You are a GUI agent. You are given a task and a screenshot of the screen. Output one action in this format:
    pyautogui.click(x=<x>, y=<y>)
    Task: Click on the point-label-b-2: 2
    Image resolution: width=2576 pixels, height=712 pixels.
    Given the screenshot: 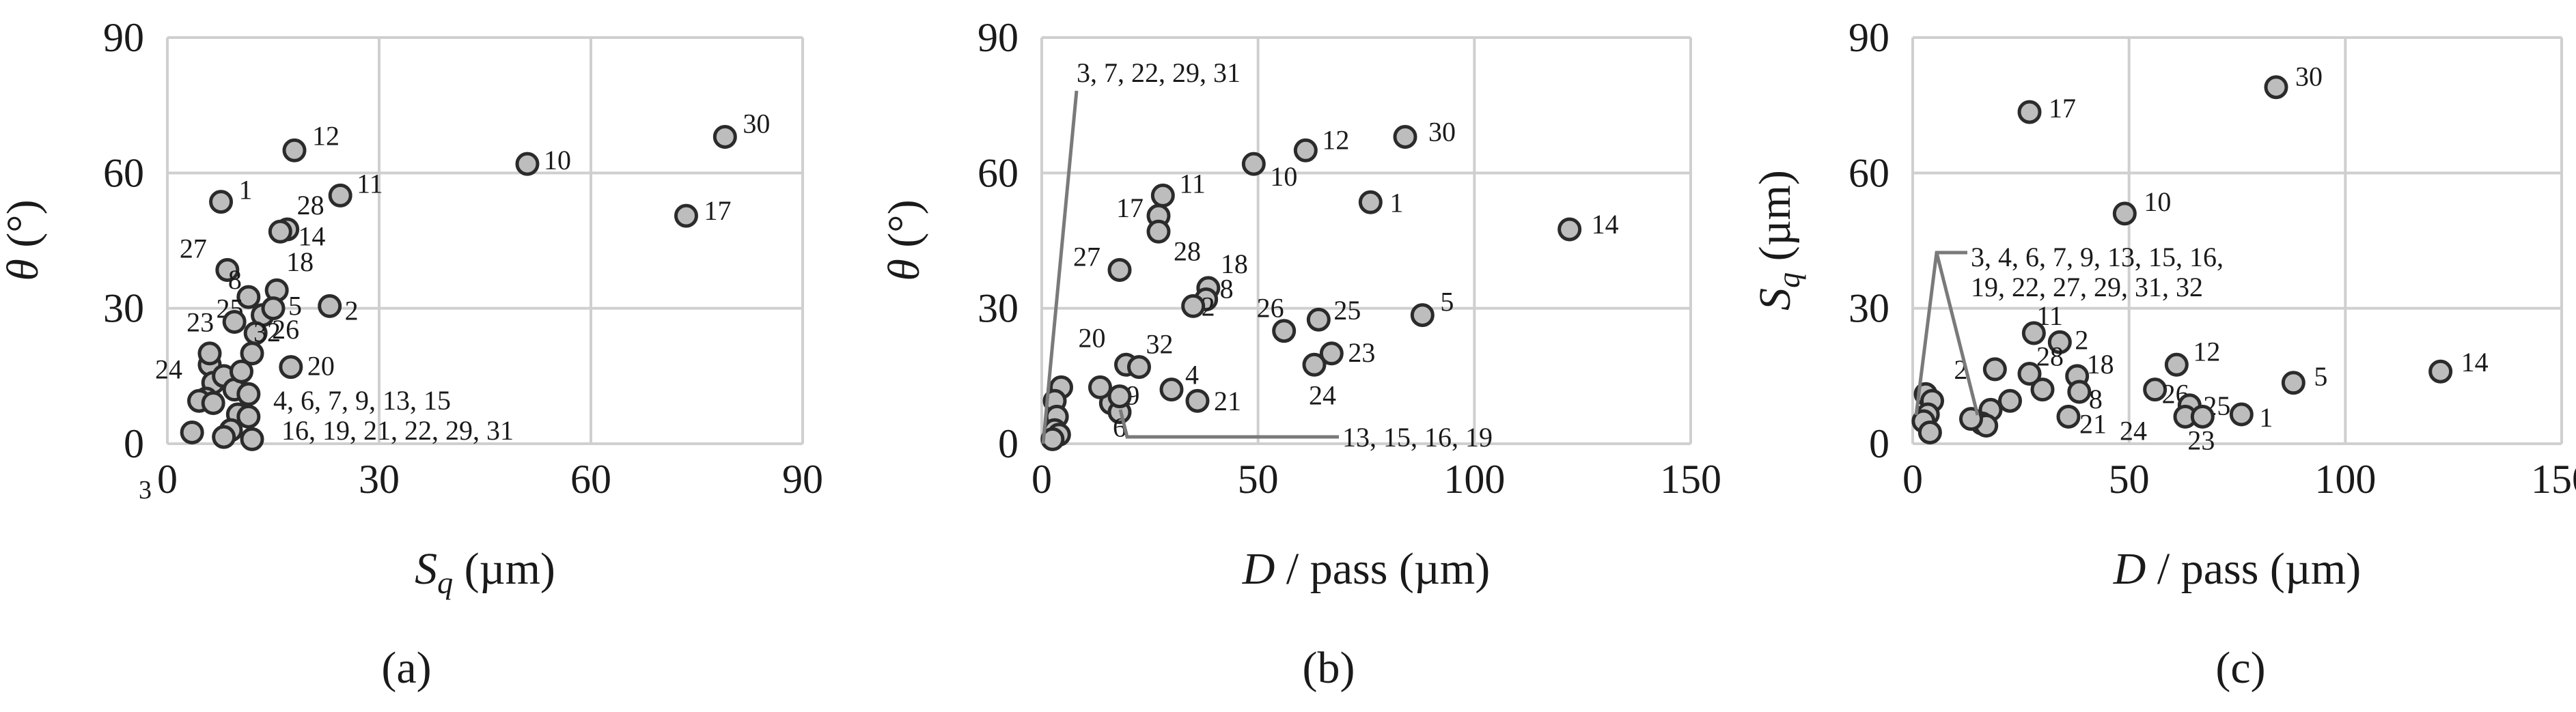 What is the action you would take?
    pyautogui.click(x=1209, y=306)
    